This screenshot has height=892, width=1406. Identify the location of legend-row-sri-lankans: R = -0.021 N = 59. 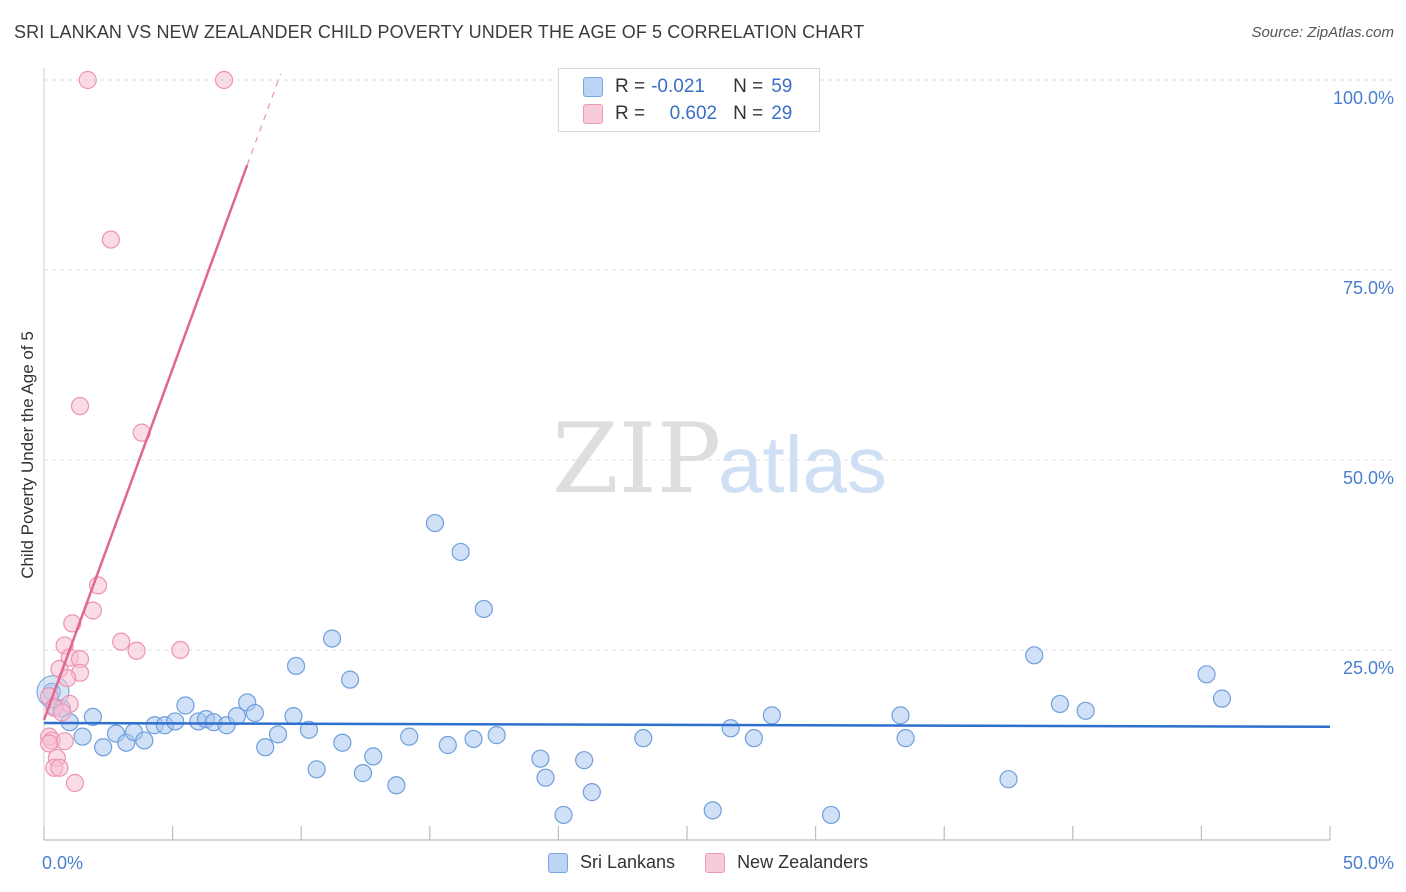
(687, 87).